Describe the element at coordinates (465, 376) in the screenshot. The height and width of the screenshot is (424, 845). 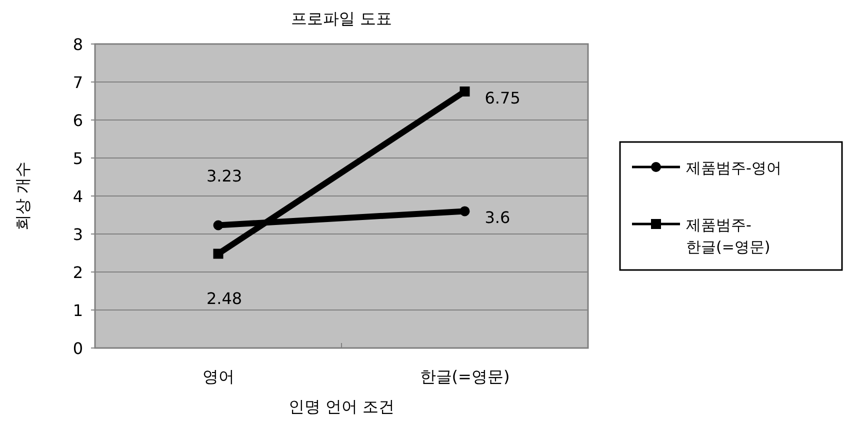
I see `x-tick-label: 한글(=영문)` at that location.